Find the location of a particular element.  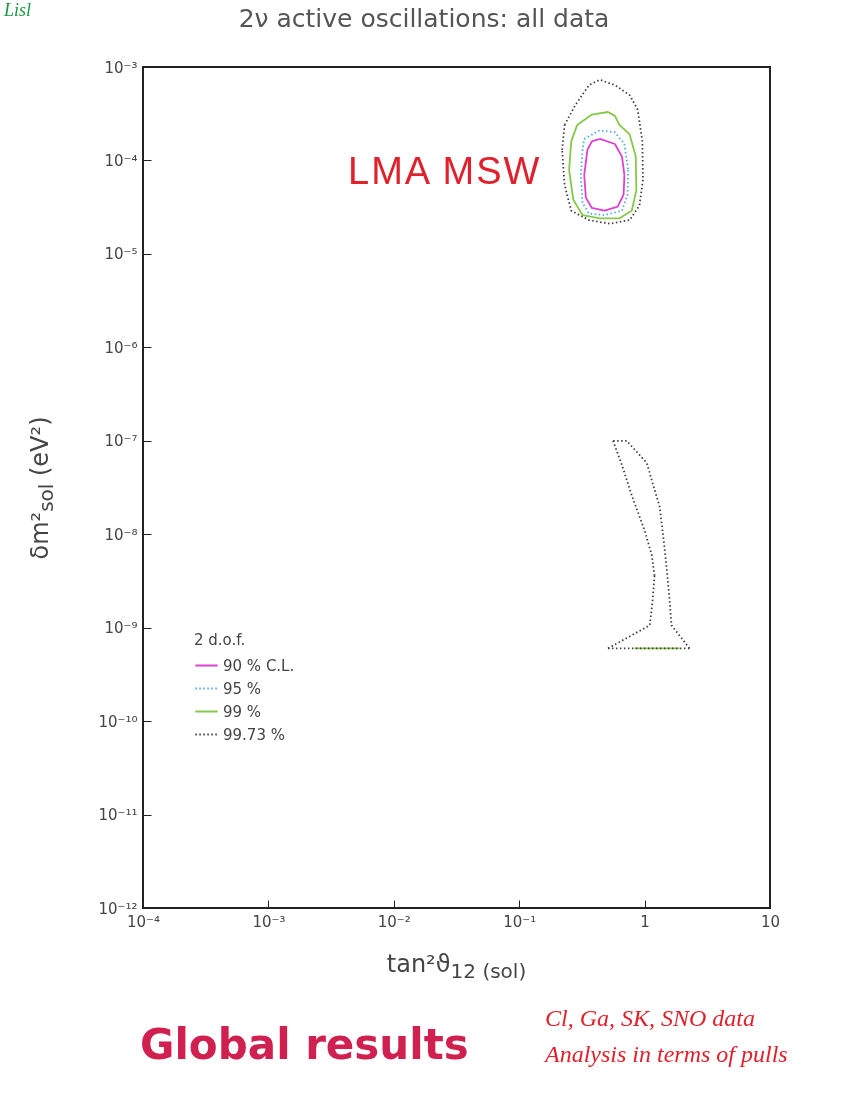

text: Lisl is located at coordinates (18, 10).